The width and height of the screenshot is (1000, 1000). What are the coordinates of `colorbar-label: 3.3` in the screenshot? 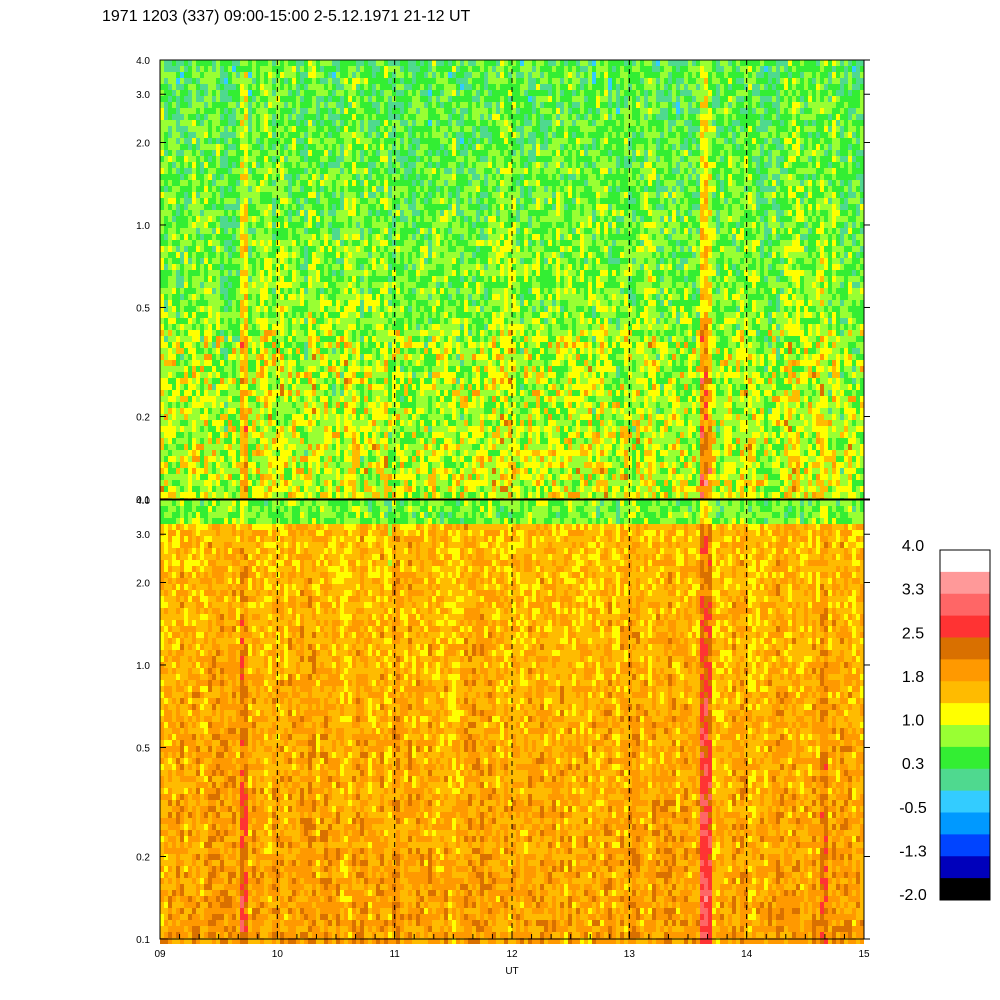 It's located at (913, 590).